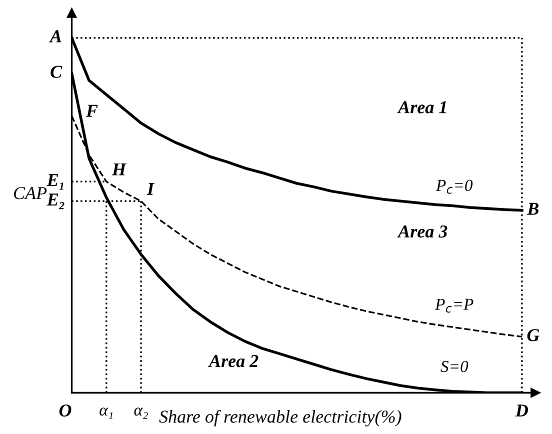 The height and width of the screenshot is (434, 552). What do you see at coordinates (280, 418) in the screenshot?
I see `x-axis-title: Share of renewable electricity(%)` at bounding box center [280, 418].